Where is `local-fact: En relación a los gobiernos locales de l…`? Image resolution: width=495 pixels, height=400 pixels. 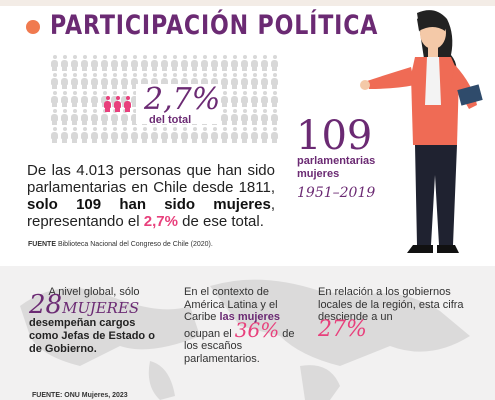 local-fact: En relación a los gobiernos locales de l… is located at coordinates (391, 314).